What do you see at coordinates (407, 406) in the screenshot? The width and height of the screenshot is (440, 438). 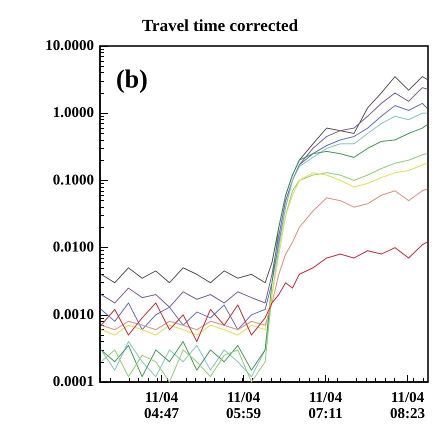 I see `x-tick-label: 11/04 08:23` at bounding box center [407, 406].